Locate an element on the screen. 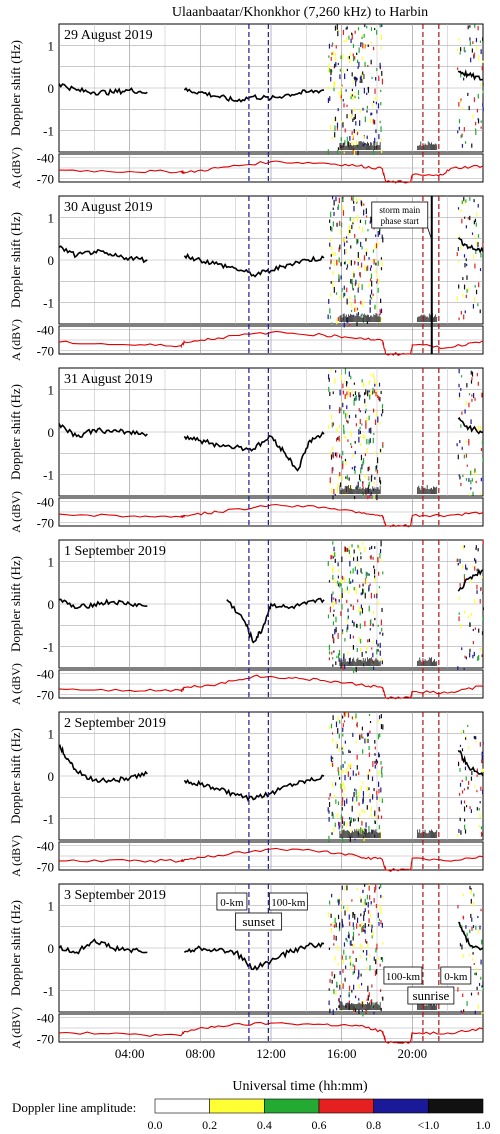 This screenshot has height=1134, width=500. doppler-tick-label: 0 is located at coordinates (51, 88).